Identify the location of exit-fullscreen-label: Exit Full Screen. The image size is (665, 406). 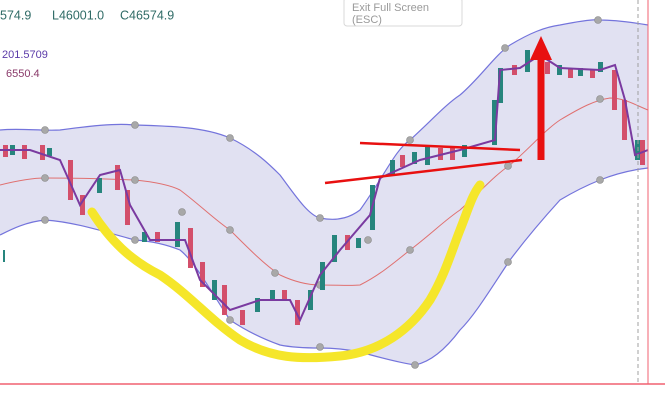
(390, 8).